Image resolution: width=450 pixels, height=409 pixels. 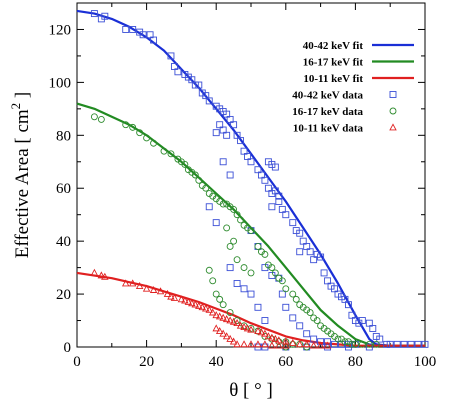 I want to click on legend-marker-swatch, so click(x=393, y=111).